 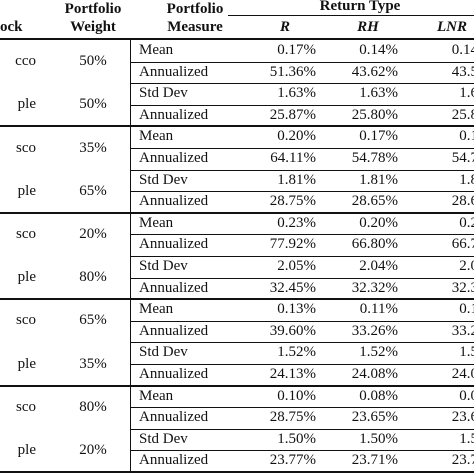 I want to click on value-r: 51.36%, so click(x=292, y=71).